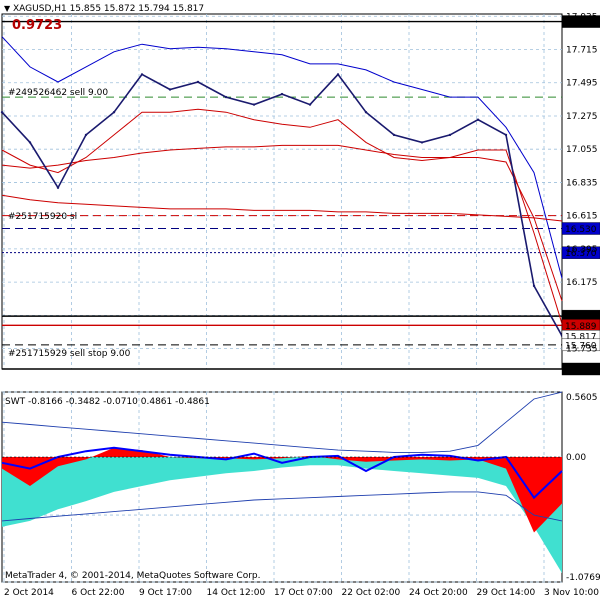  What do you see at coordinates (42, 217) in the screenshot?
I see `order-label-sl: #251715920 sl` at bounding box center [42, 217].